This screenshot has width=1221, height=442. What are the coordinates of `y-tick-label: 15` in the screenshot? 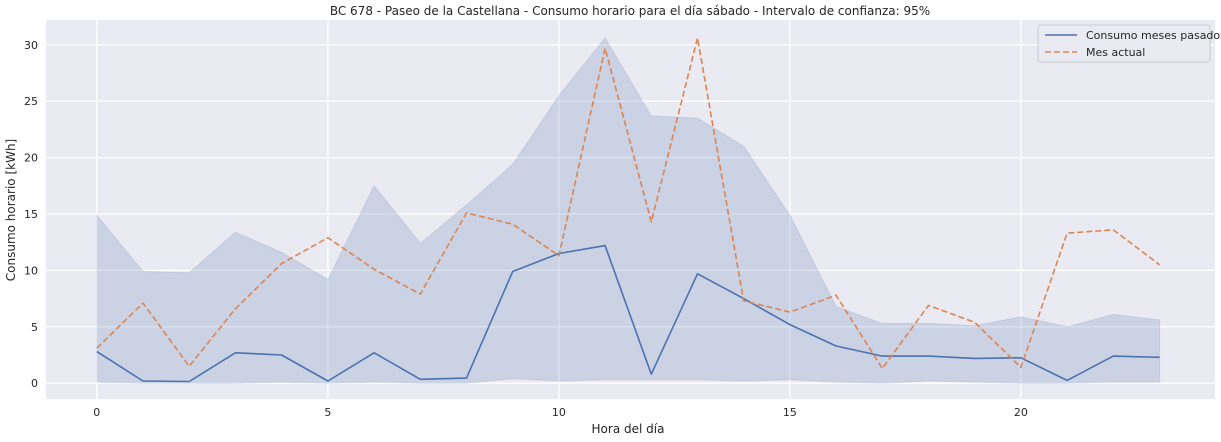 It's located at (31, 214).